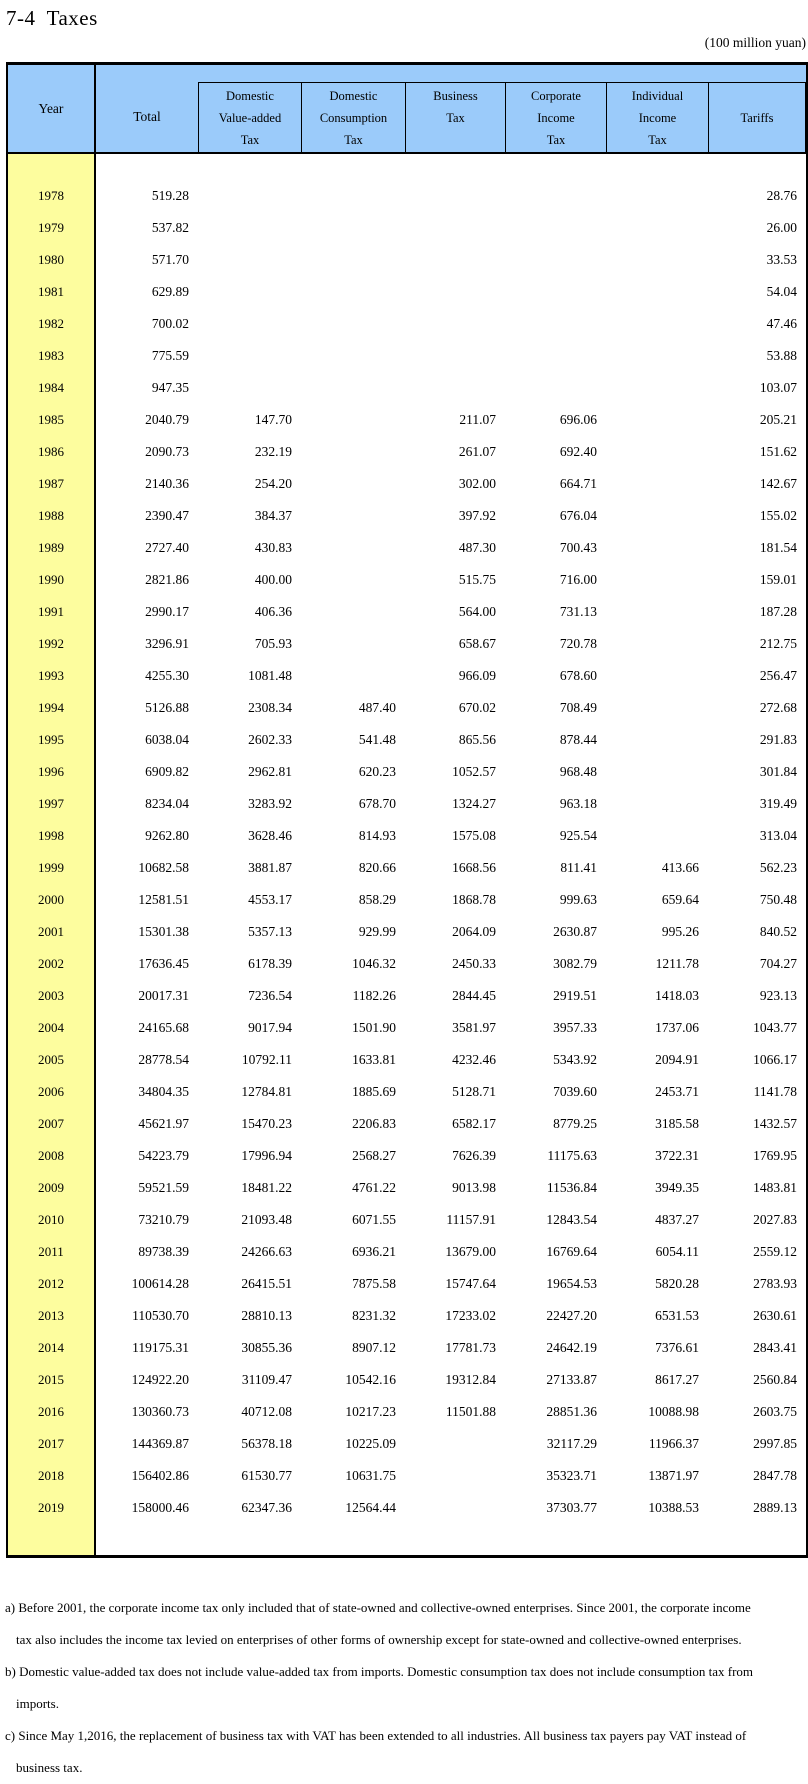  What do you see at coordinates (572, 1155) in the screenshot?
I see `value-cell: 11175.63` at bounding box center [572, 1155].